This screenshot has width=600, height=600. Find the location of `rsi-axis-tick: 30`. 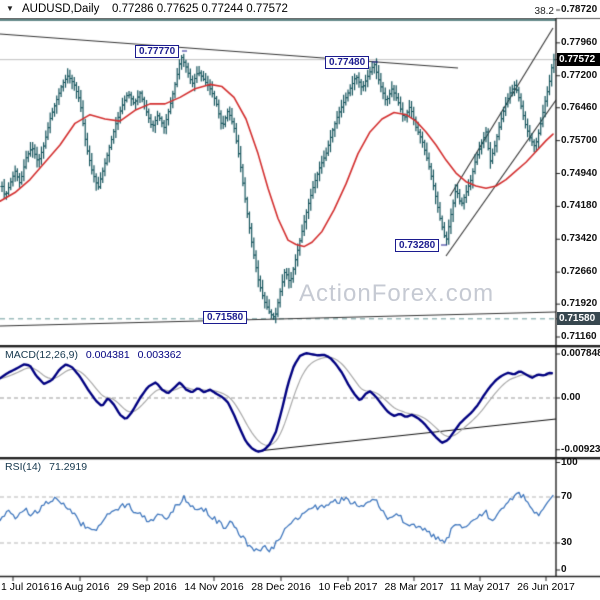

rsi-axis-tick: 30 is located at coordinates (567, 542).